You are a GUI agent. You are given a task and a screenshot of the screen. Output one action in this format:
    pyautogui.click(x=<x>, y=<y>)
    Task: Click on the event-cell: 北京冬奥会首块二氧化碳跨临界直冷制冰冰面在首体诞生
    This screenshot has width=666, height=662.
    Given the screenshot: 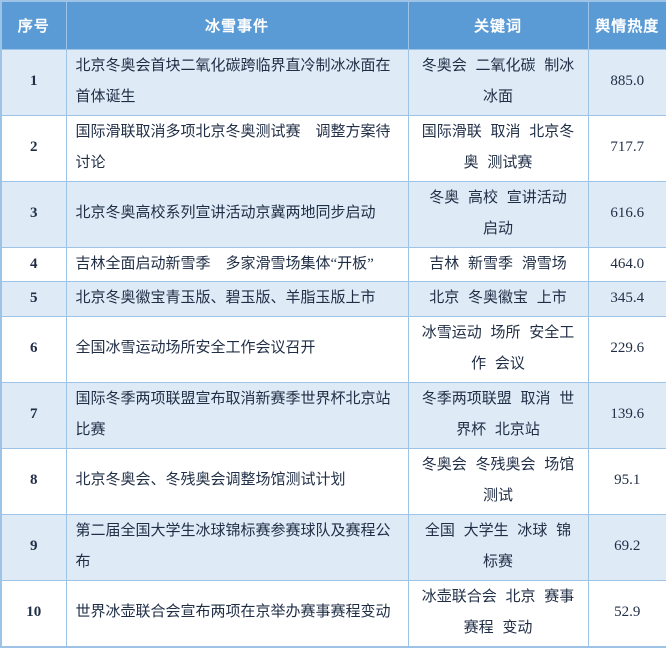 What is the action you would take?
    pyautogui.click(x=237, y=82)
    